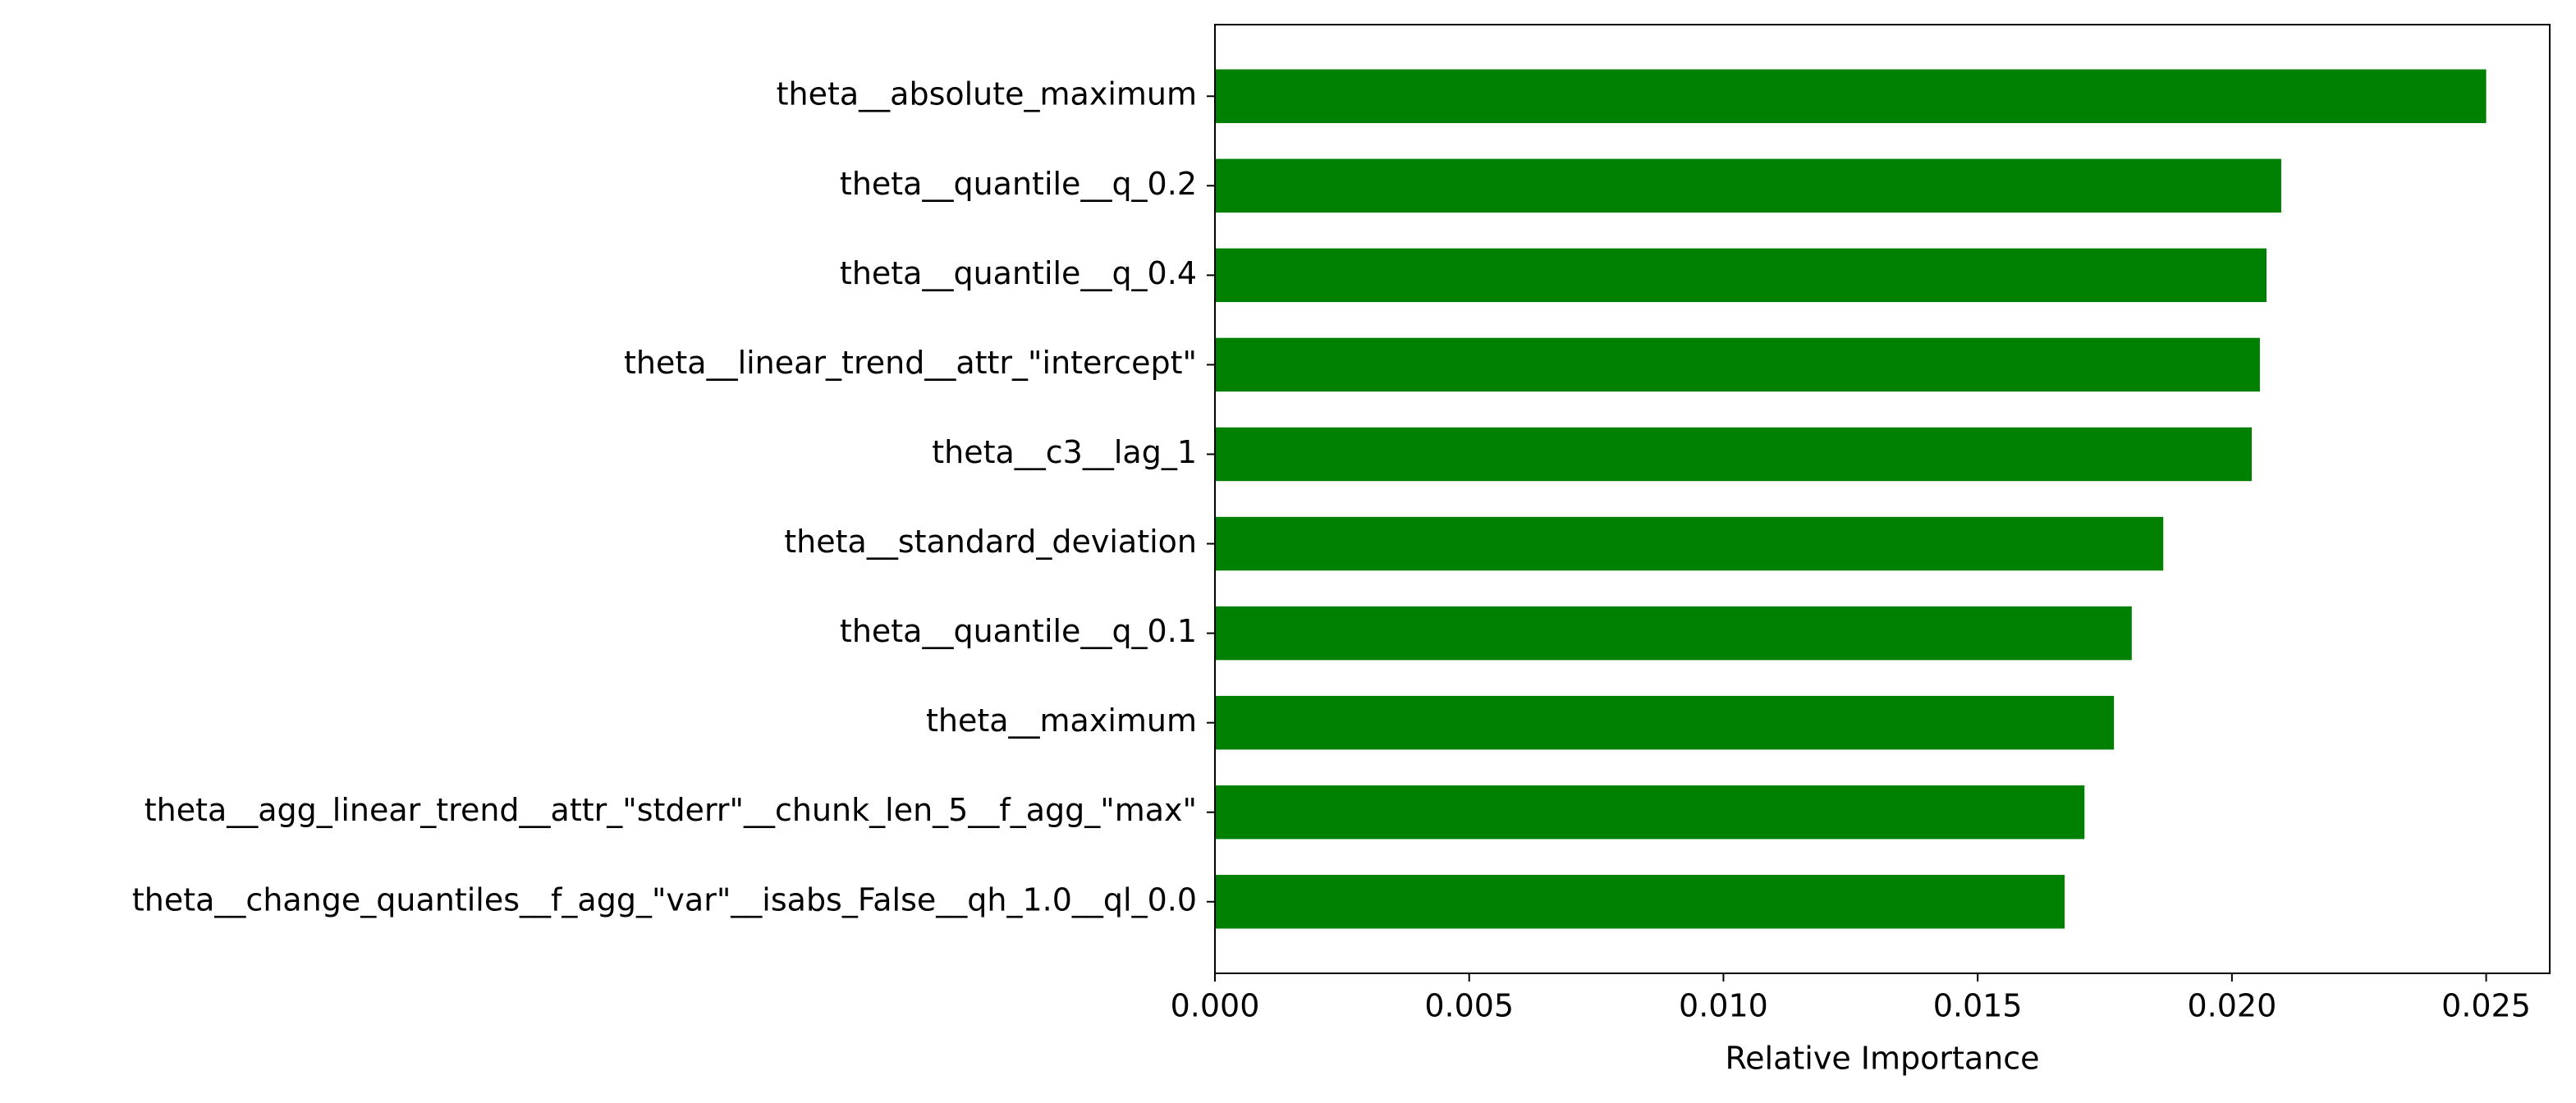 The height and width of the screenshot is (1103, 2576). I want to click on x-tick-label: 0.000, so click(1216, 1006).